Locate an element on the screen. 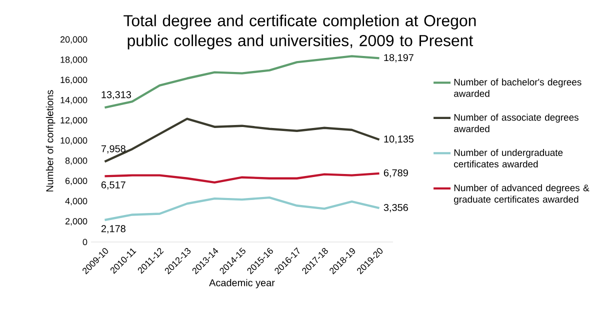 This screenshot has width=600, height=332. y-tick-label: 12,000 is located at coordinates (74, 120).